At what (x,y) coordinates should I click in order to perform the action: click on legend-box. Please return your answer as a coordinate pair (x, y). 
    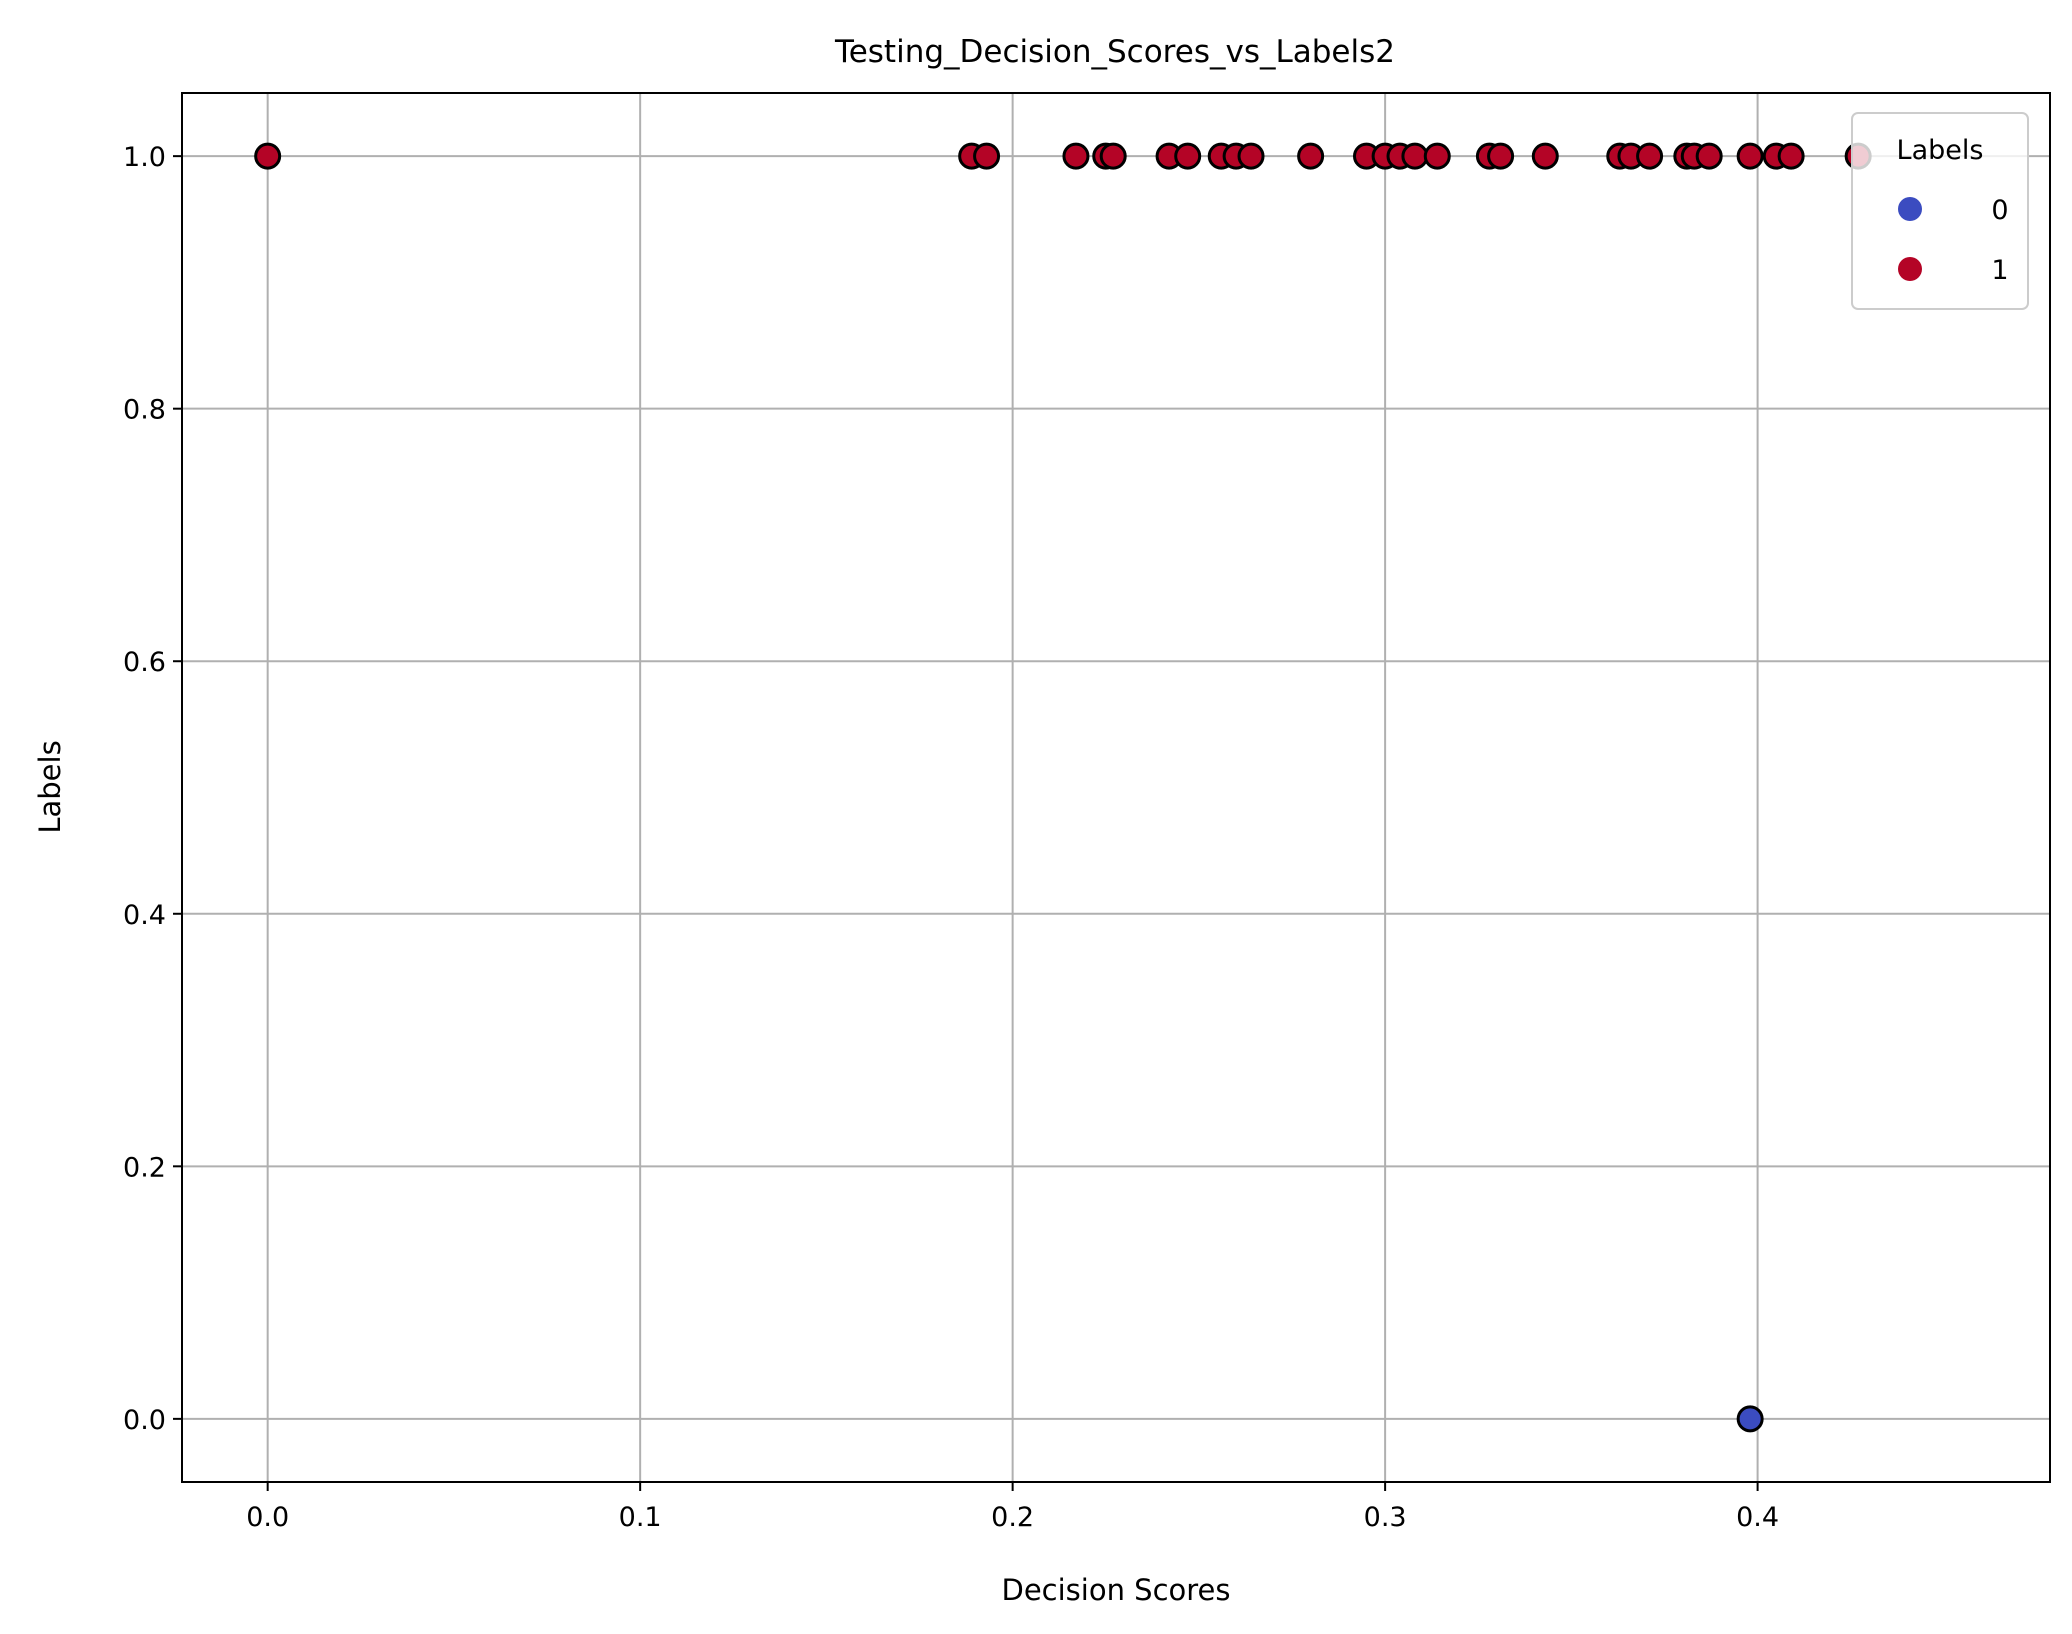
    Looking at the image, I should click on (1940, 211).